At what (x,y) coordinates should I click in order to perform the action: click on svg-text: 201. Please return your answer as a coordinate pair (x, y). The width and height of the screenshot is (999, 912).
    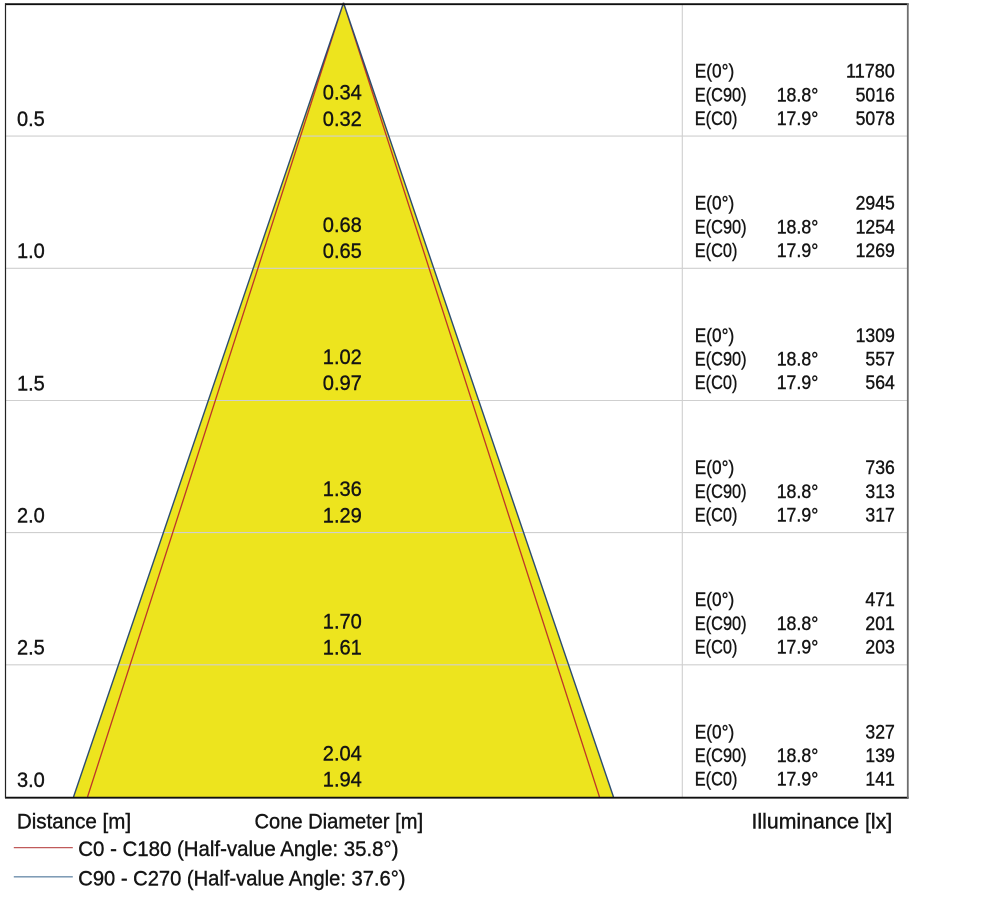
    Looking at the image, I should click on (879, 624).